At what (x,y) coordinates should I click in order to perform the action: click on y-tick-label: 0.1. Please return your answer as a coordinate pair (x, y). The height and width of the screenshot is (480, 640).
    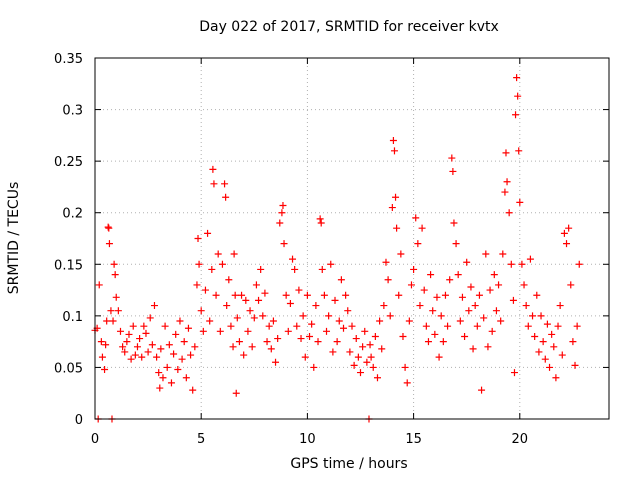
    Looking at the image, I should click on (72, 317).